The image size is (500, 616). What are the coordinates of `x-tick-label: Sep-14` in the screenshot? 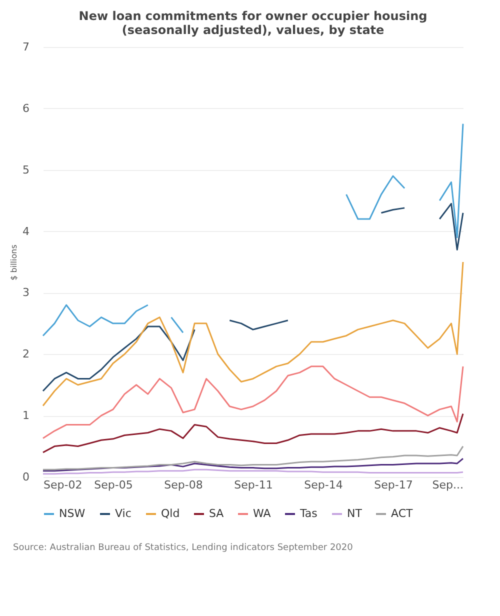 It's located at (323, 485).